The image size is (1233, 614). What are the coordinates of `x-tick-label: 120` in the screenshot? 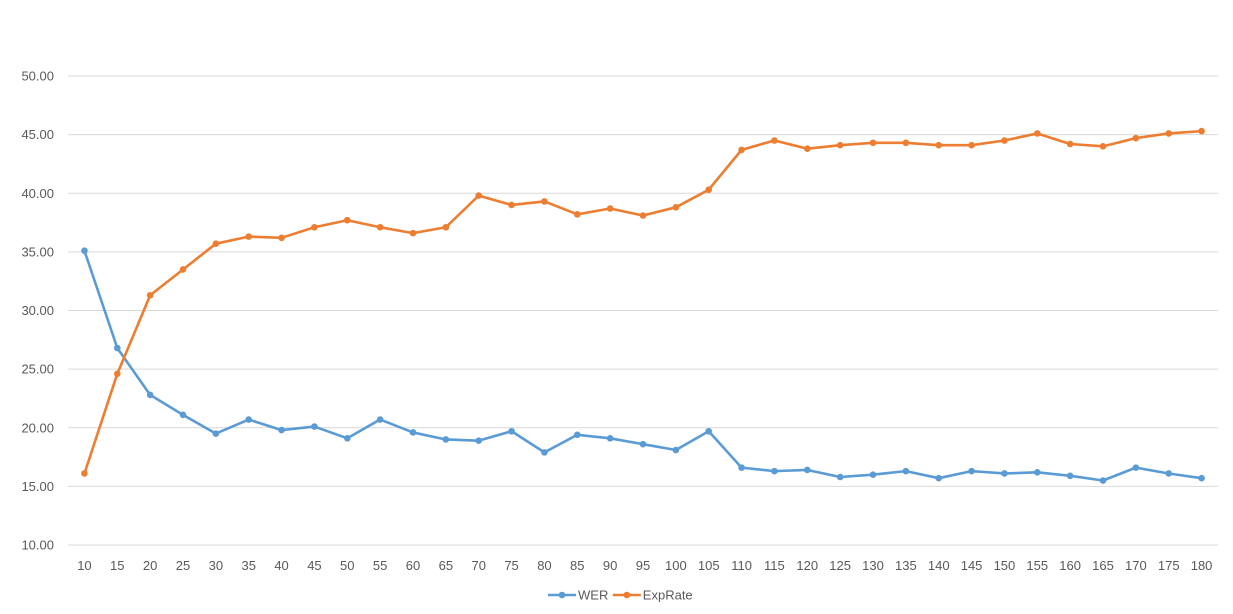 It's located at (807, 565).